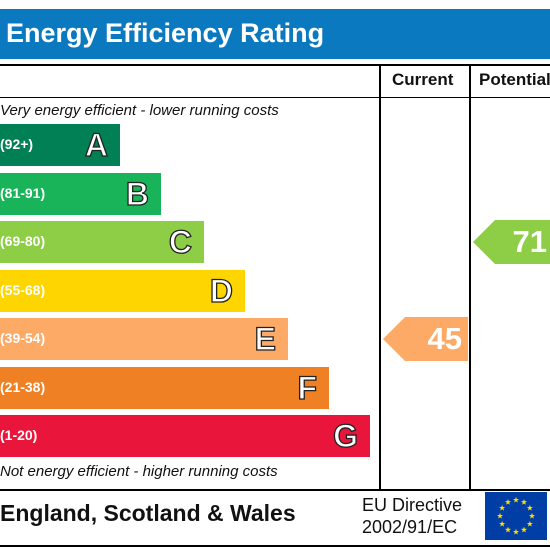 The image size is (550, 550). Describe the element at coordinates (148, 513) in the screenshot. I see `footer-region-text: England, Scotland & Wales` at that location.